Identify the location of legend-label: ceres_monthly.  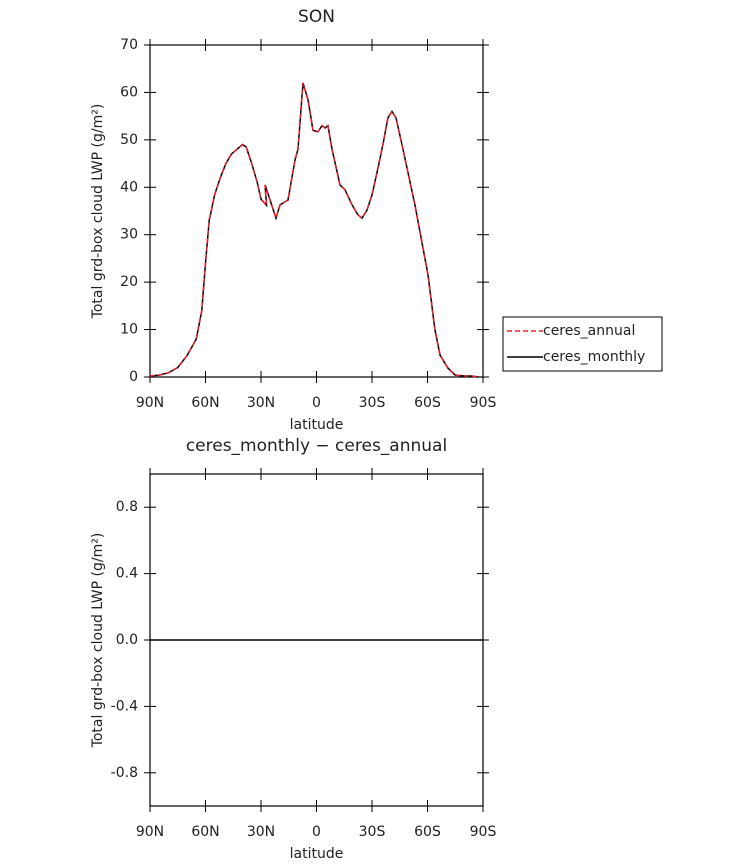
(594, 357).